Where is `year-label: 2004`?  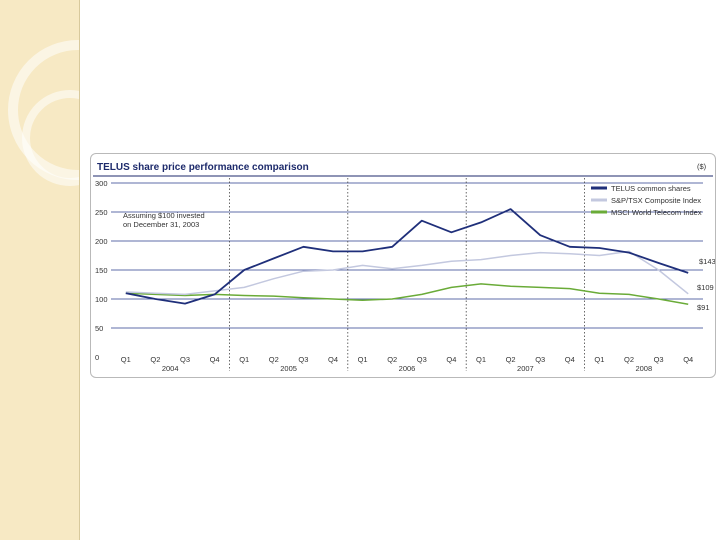
year-label: 2004 is located at coordinates (170, 368).